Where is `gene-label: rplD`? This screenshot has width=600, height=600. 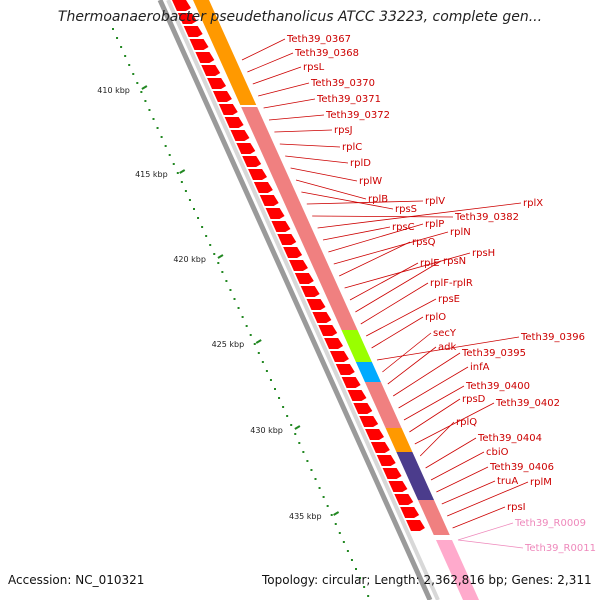 gene-label: rplD is located at coordinates (360, 163).